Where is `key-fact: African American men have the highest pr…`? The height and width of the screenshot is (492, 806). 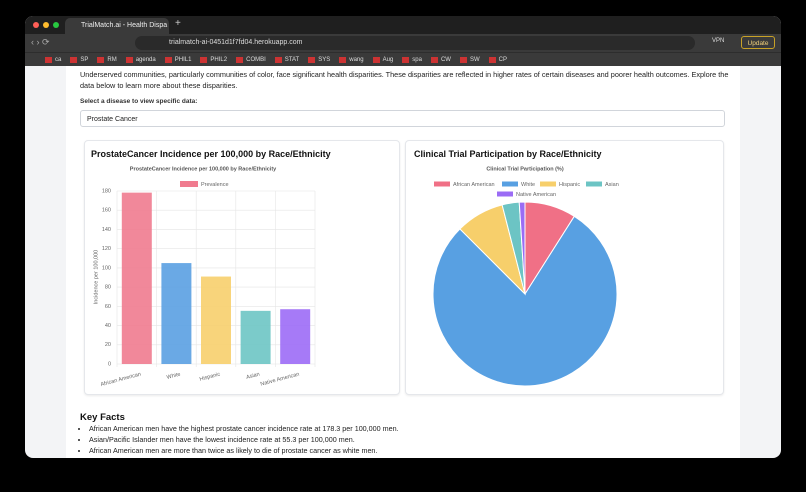
key-fact: African American men have the highest pr… is located at coordinates (244, 428).